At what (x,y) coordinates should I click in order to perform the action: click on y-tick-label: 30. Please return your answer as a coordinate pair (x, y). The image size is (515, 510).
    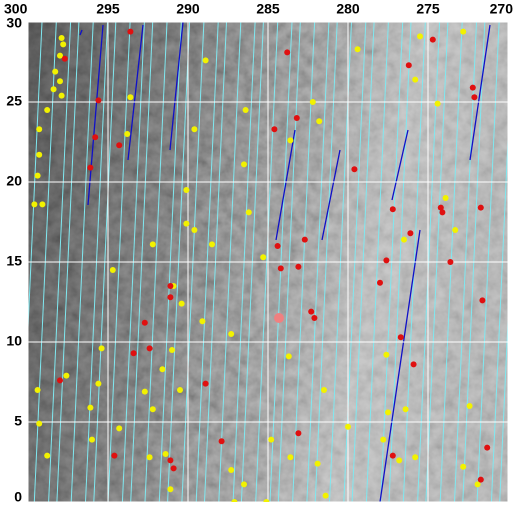
    Looking at the image, I should click on (14, 23).